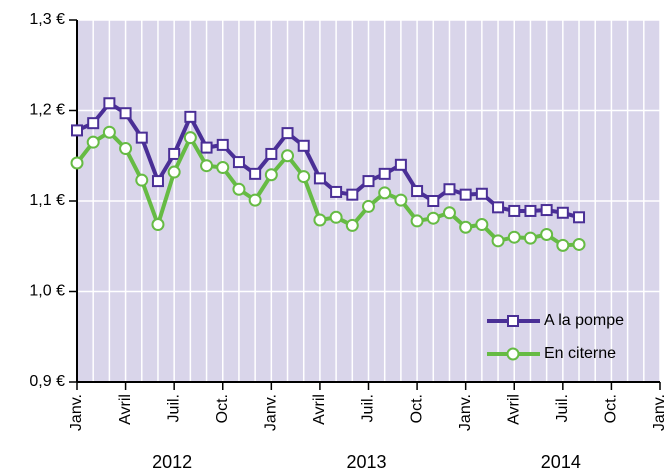 The height and width of the screenshot is (474, 668). Describe the element at coordinates (47, 381) in the screenshot. I see `y-tick-label: 0,9 €` at that location.